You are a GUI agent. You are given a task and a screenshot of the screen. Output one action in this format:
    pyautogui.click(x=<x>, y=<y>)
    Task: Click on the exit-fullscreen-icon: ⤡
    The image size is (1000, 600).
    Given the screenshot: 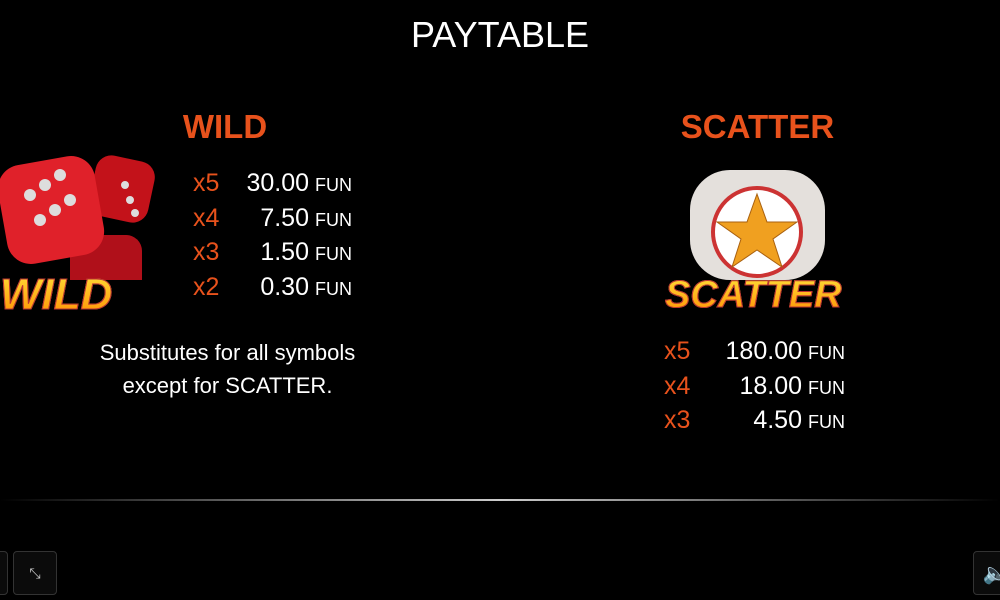 What is the action you would take?
    pyautogui.click(x=35, y=572)
    